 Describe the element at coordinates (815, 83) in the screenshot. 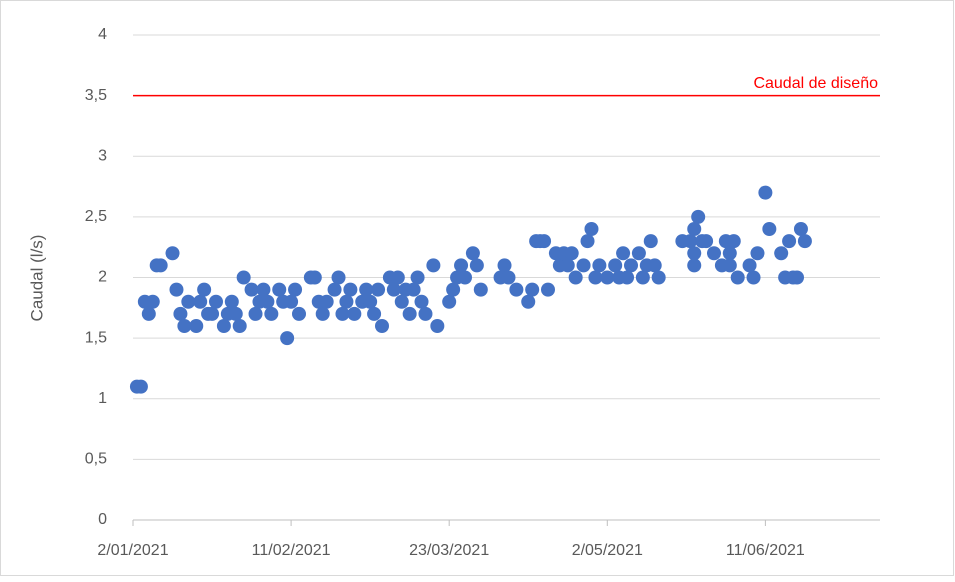

I see `reference-line-label: Caudal de diseño` at that location.